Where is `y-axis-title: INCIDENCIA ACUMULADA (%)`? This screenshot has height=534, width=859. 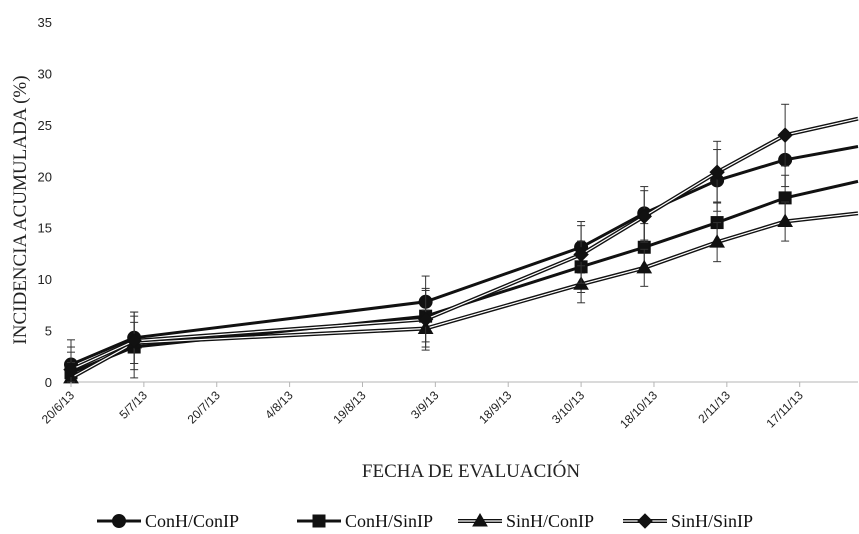 y-axis-title: INCIDENCIA ACUMULADA (%) is located at coordinates (20, 209).